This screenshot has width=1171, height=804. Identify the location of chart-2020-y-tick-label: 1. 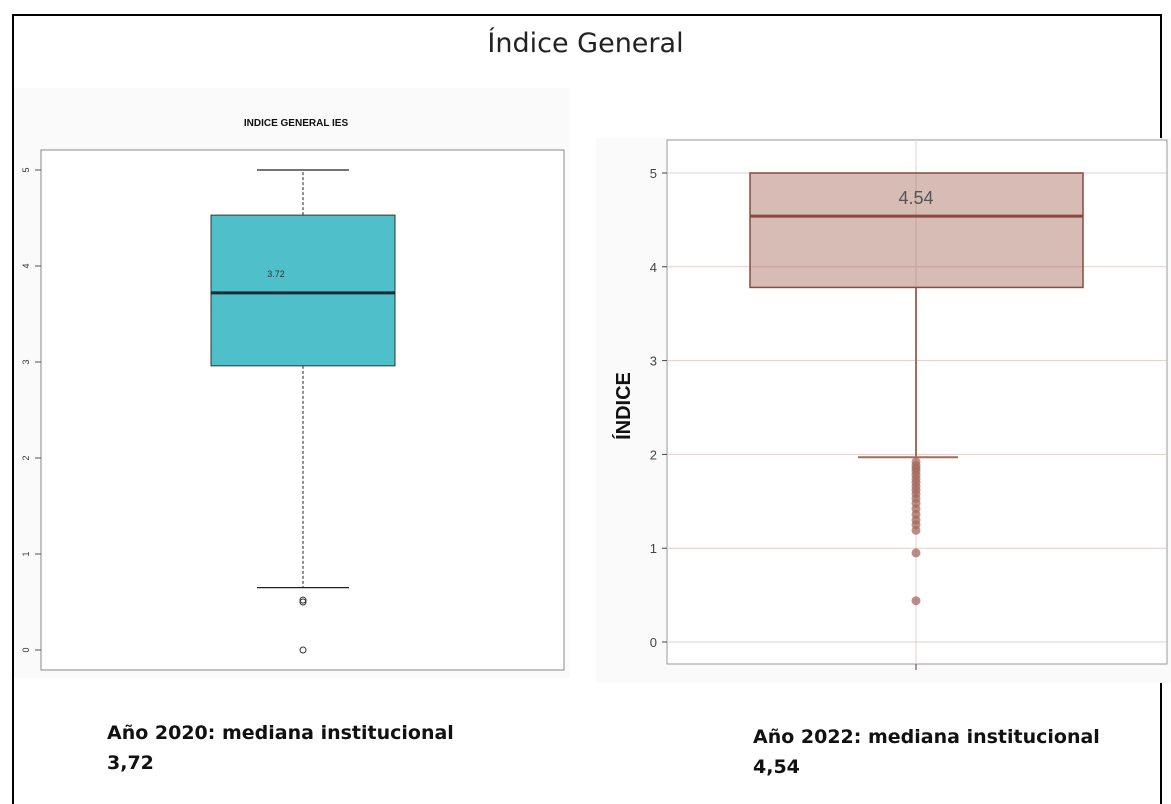
(26, 553).